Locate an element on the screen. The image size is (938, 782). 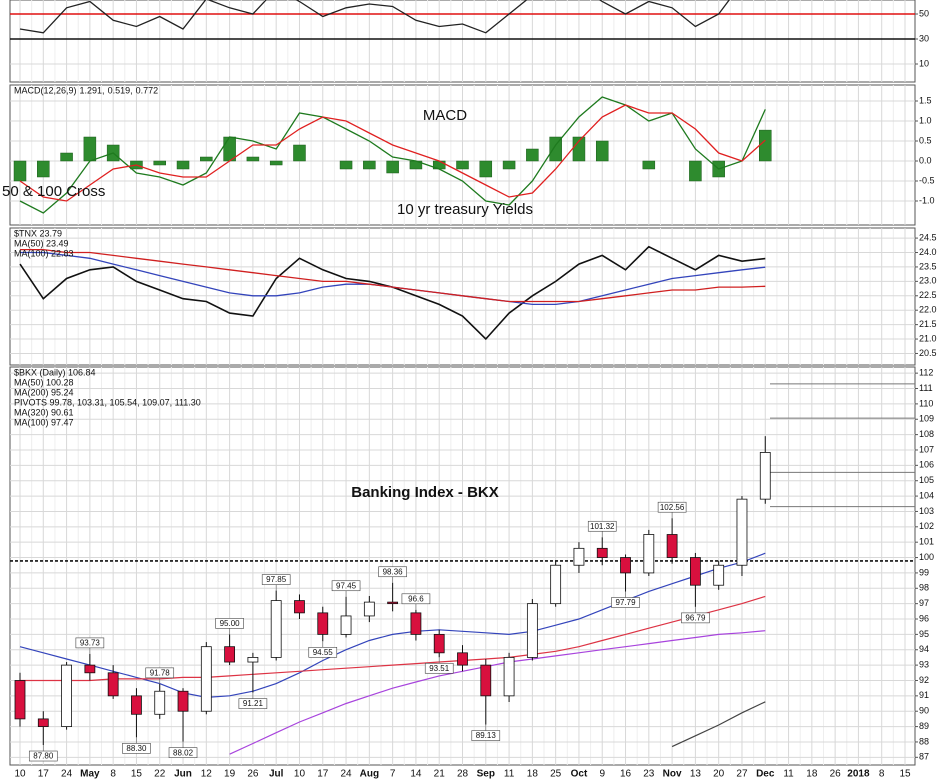
y-tick-label: 89 is located at coordinates (924, 726).